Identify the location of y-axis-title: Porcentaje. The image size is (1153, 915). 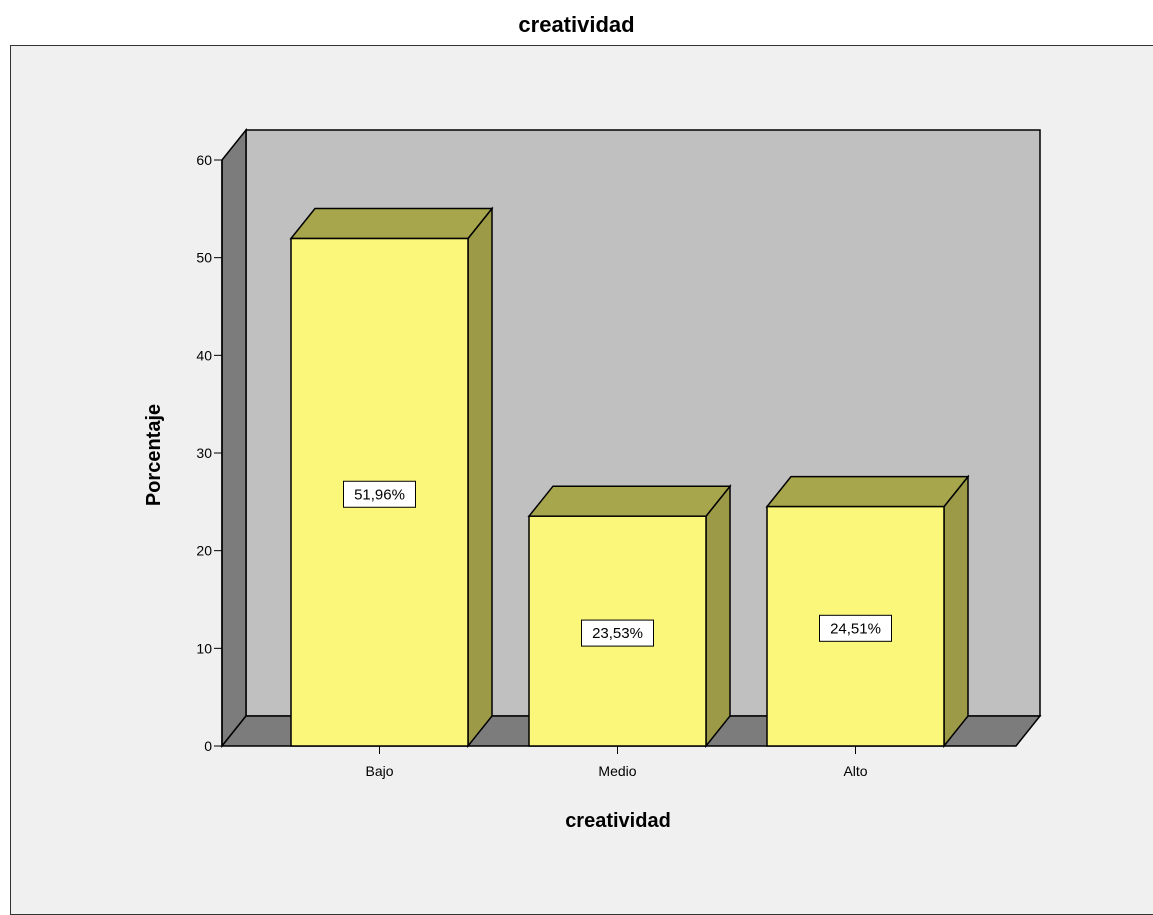
(154, 455).